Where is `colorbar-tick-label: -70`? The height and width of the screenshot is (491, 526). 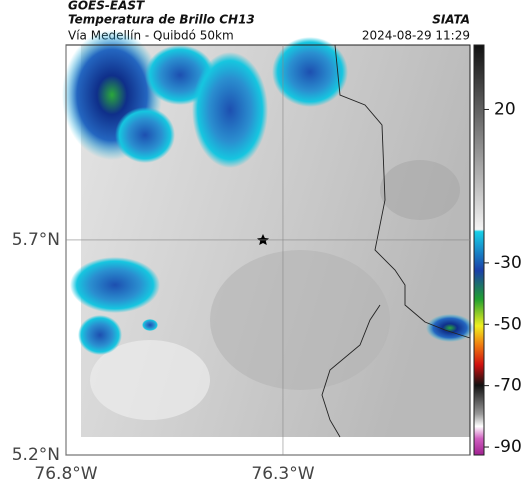
colorbar-tick-label: -70 is located at coordinates (508, 386).